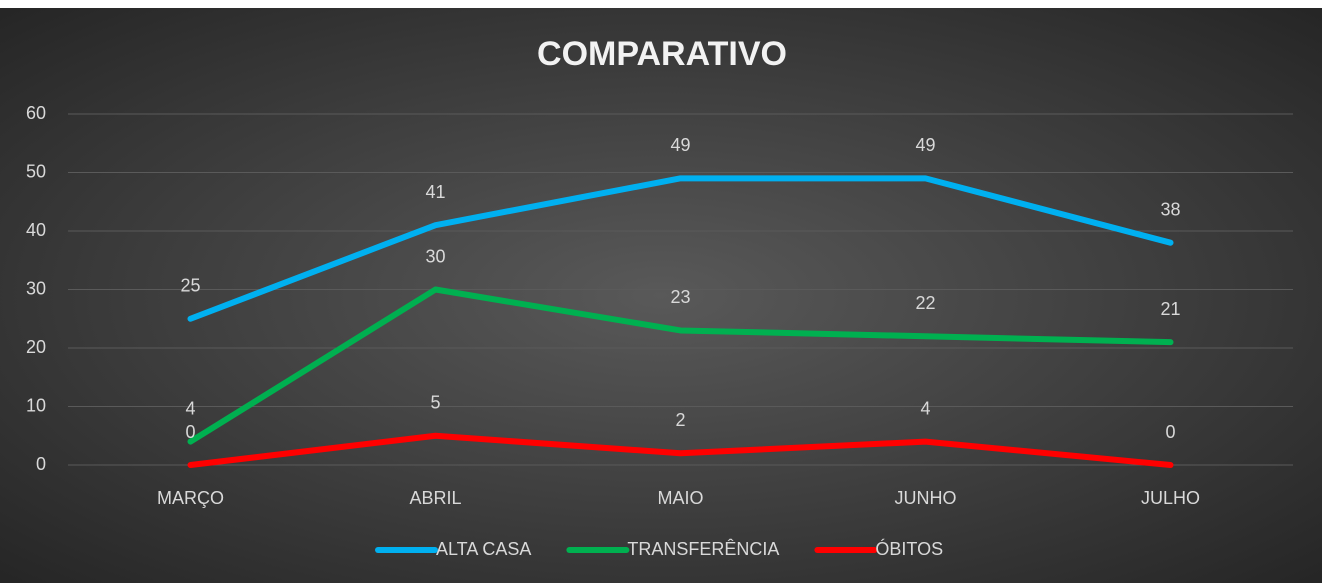  I want to click on x-tick-label: JULHO, so click(1170, 498).